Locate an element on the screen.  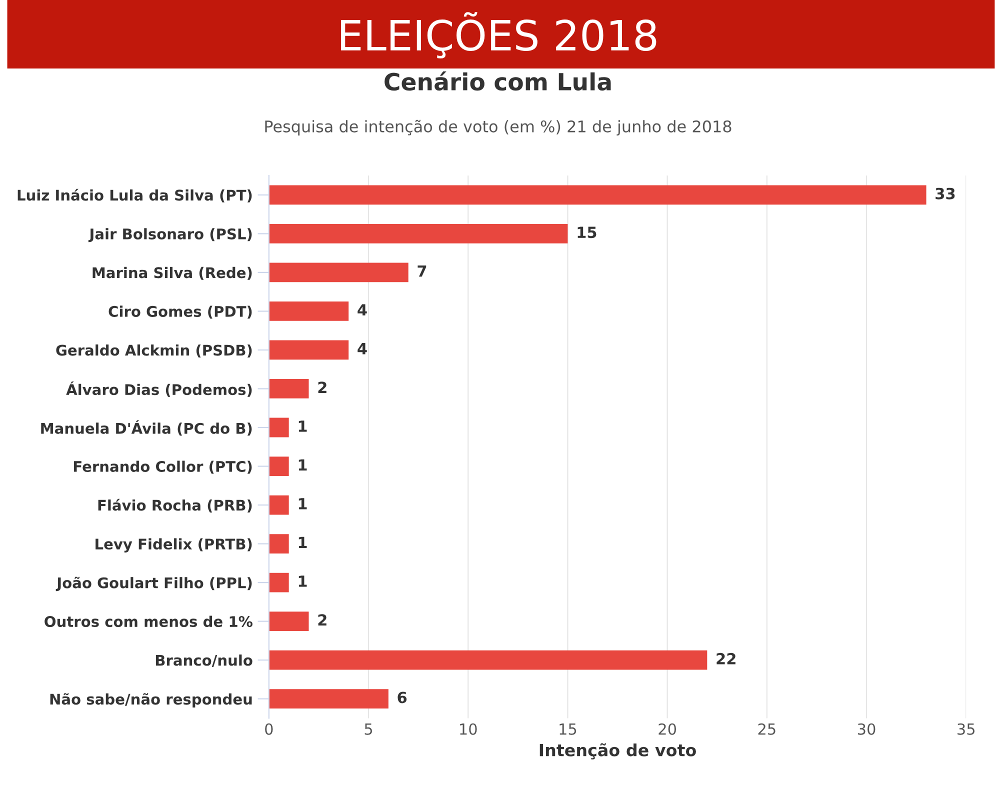
x-tick-label: 20 is located at coordinates (667, 729).